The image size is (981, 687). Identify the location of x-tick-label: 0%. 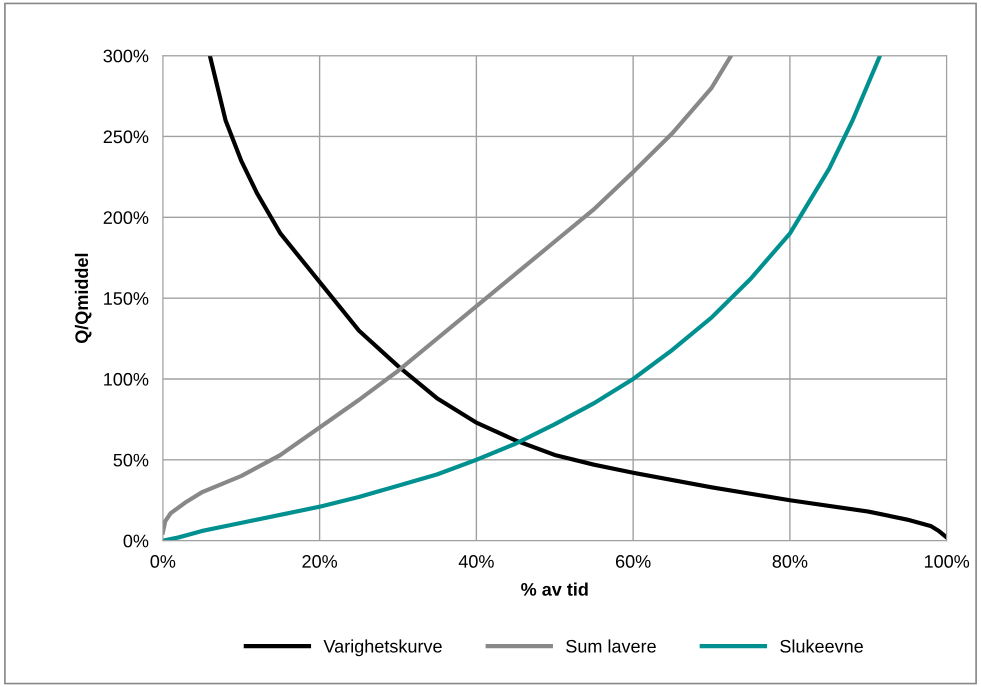
(163, 561).